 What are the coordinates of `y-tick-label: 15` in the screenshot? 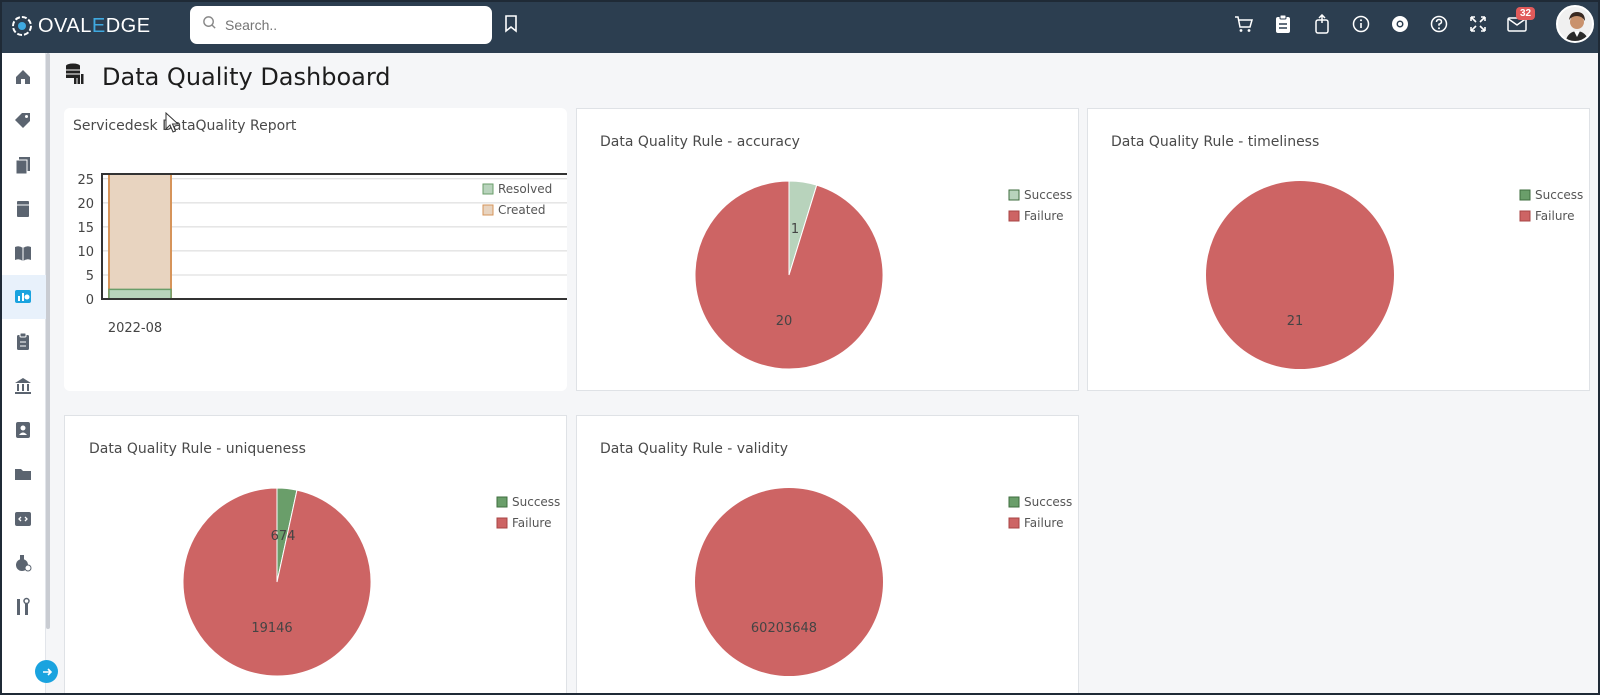 It's located at (85, 228).